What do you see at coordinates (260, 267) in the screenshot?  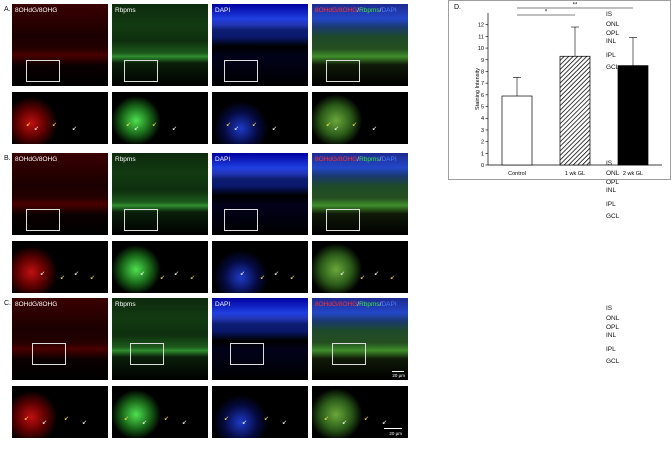 I see `zoom-image-2-3: ↙ ↙ ↙ ↙` at bounding box center [260, 267].